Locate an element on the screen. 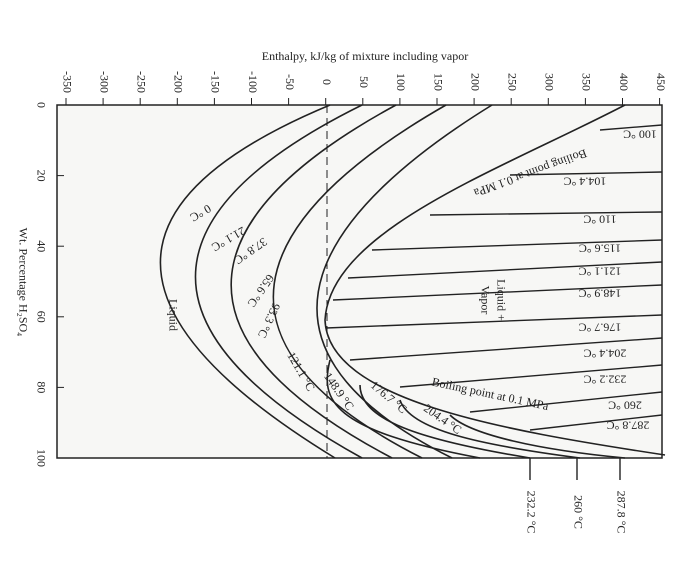  x-tick-label: -50 is located at coordinates (290, 82).